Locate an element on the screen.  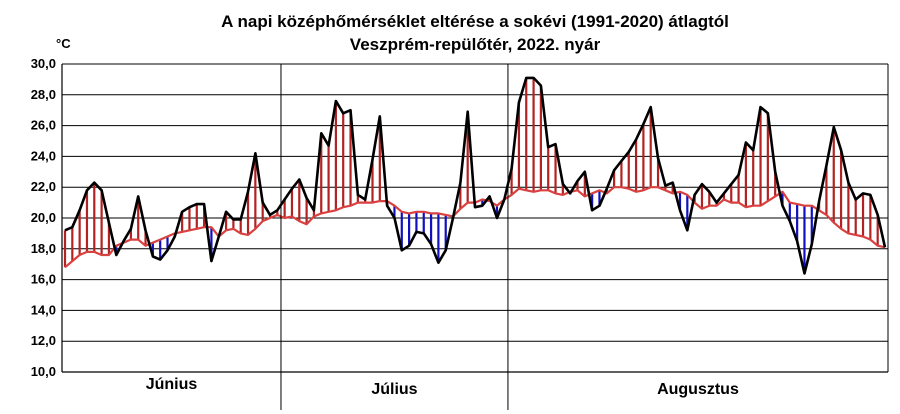
chart-subtitle: Veszprém-repülőtér, 2022. nyár is located at coordinates (475, 44).